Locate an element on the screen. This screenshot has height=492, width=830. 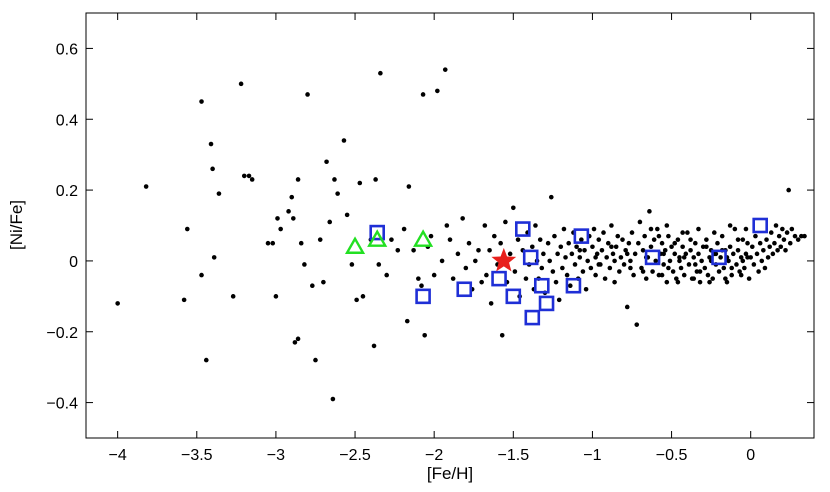
y-tick-labels: −0.4 −0.2 0 0.2 0.4 0.6 is located at coordinates (62, 226).